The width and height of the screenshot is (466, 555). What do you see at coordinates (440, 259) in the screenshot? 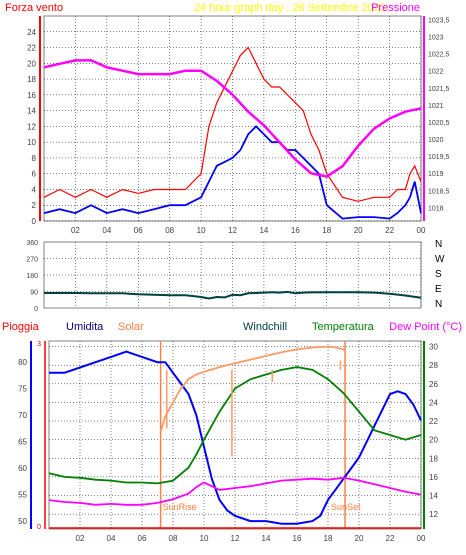
I see `compass-point-label: W` at bounding box center [440, 259].